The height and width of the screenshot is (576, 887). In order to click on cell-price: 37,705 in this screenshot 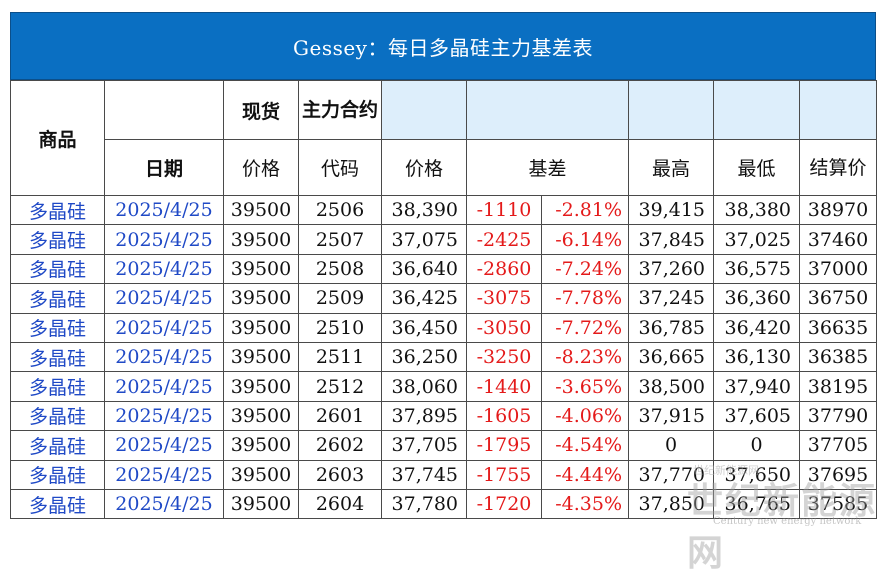, I will do `click(424, 445)`.